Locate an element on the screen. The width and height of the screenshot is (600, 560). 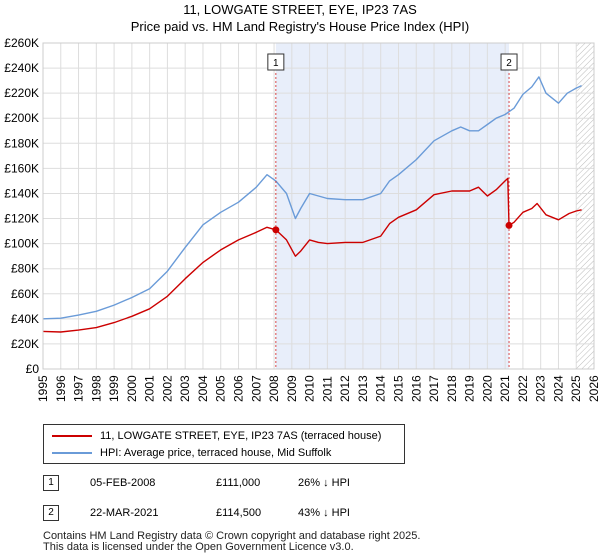
sale-label-text: 1 is located at coordinates (276, 63).